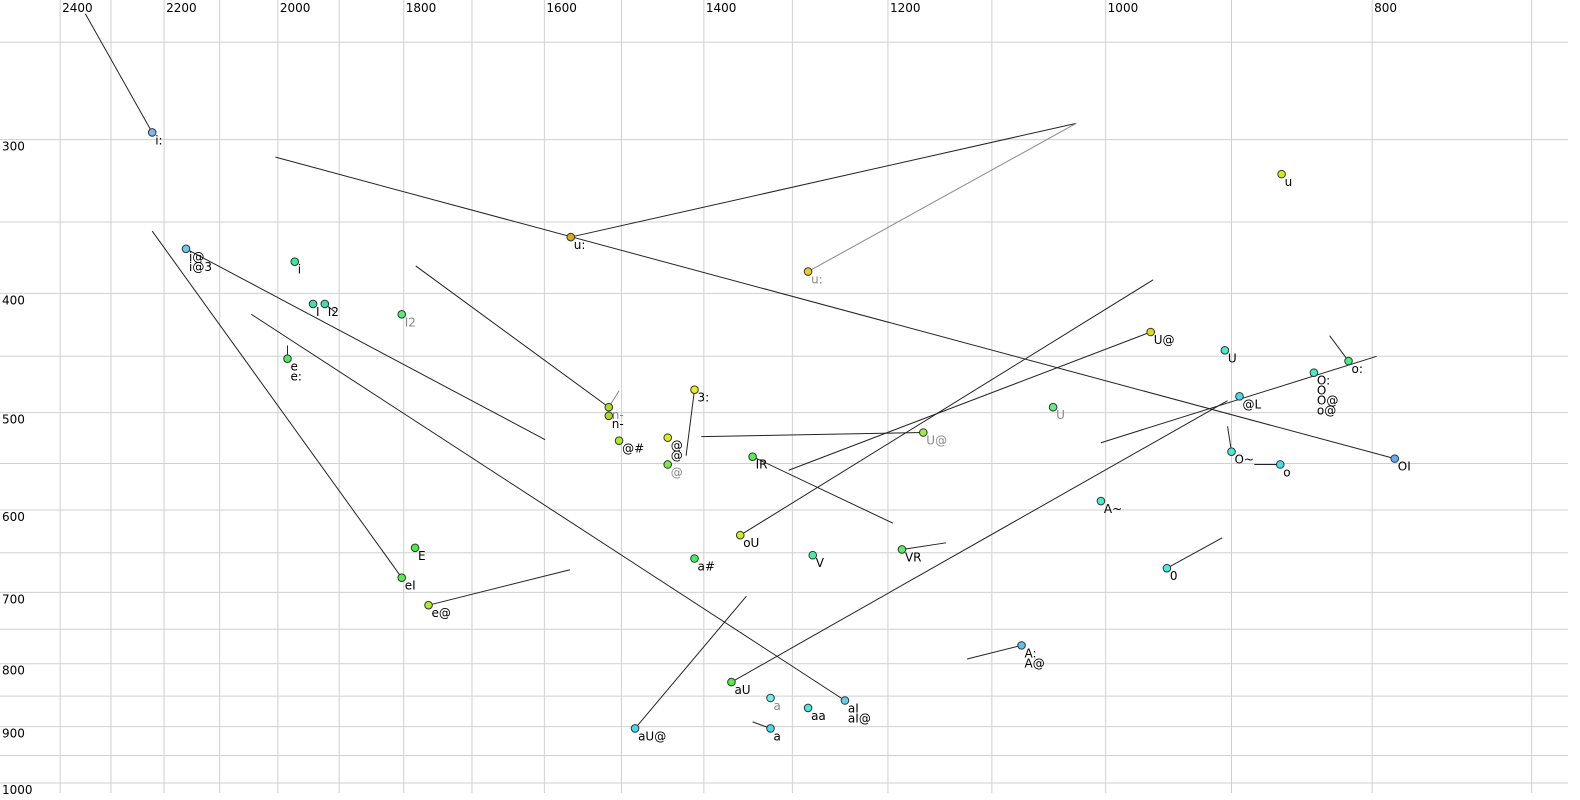 The width and height of the screenshot is (1580, 800). What do you see at coordinates (913, 557) in the screenshot?
I see `vowel-label: VR` at bounding box center [913, 557].